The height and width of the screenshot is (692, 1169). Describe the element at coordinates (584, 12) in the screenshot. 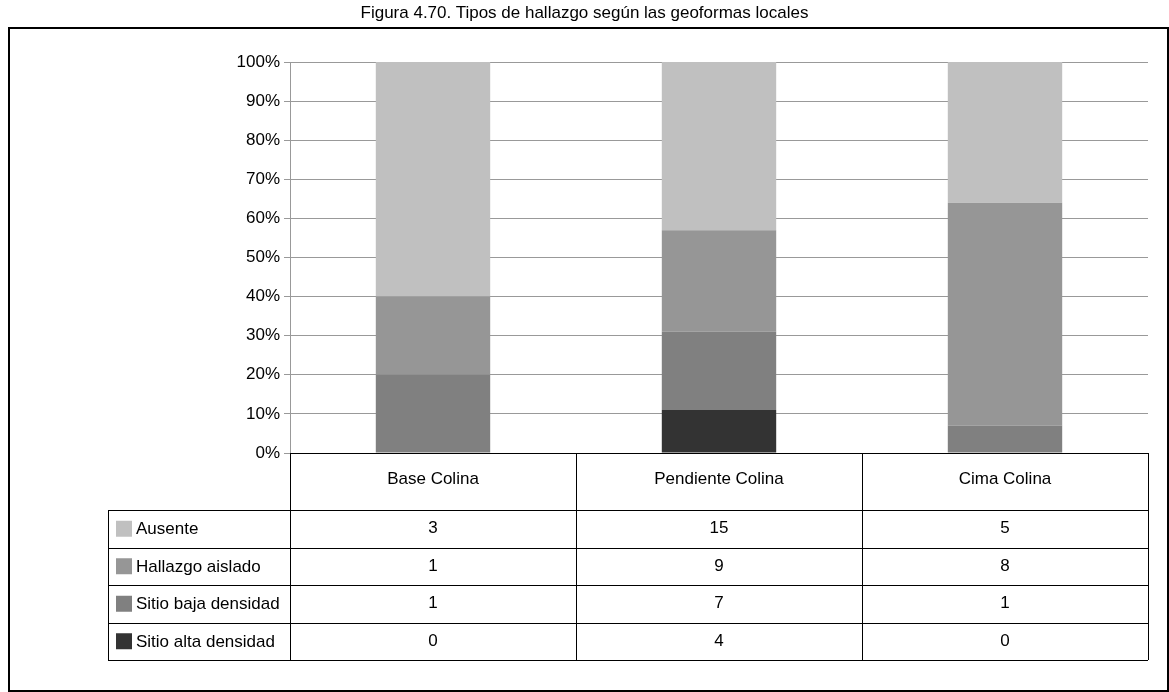

I see `chart-title: Figura 4.70. Tipos de hallazgo según las geoformas locales` at that location.